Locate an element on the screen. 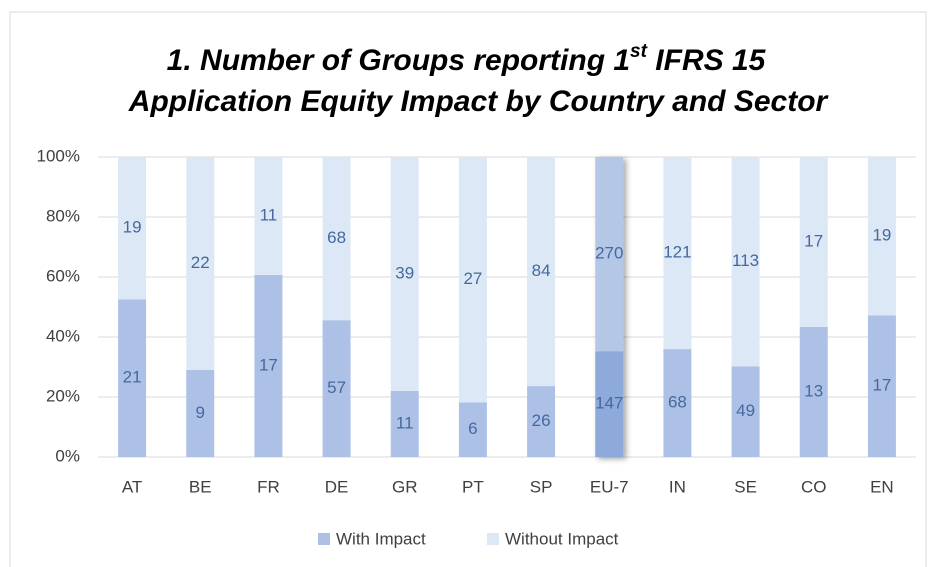 Image resolution: width=931 pixels, height=567 pixels. data-label: 84 is located at coordinates (541, 270).